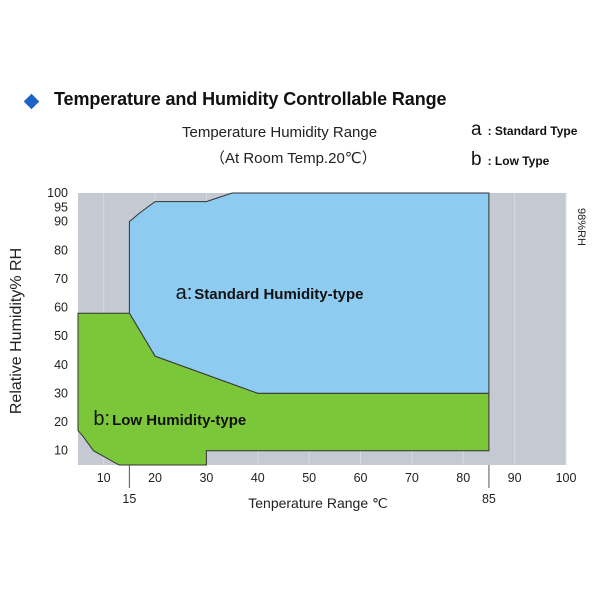 The height and width of the screenshot is (600, 600). I want to click on region-label-prefix: b:, so click(101, 419).